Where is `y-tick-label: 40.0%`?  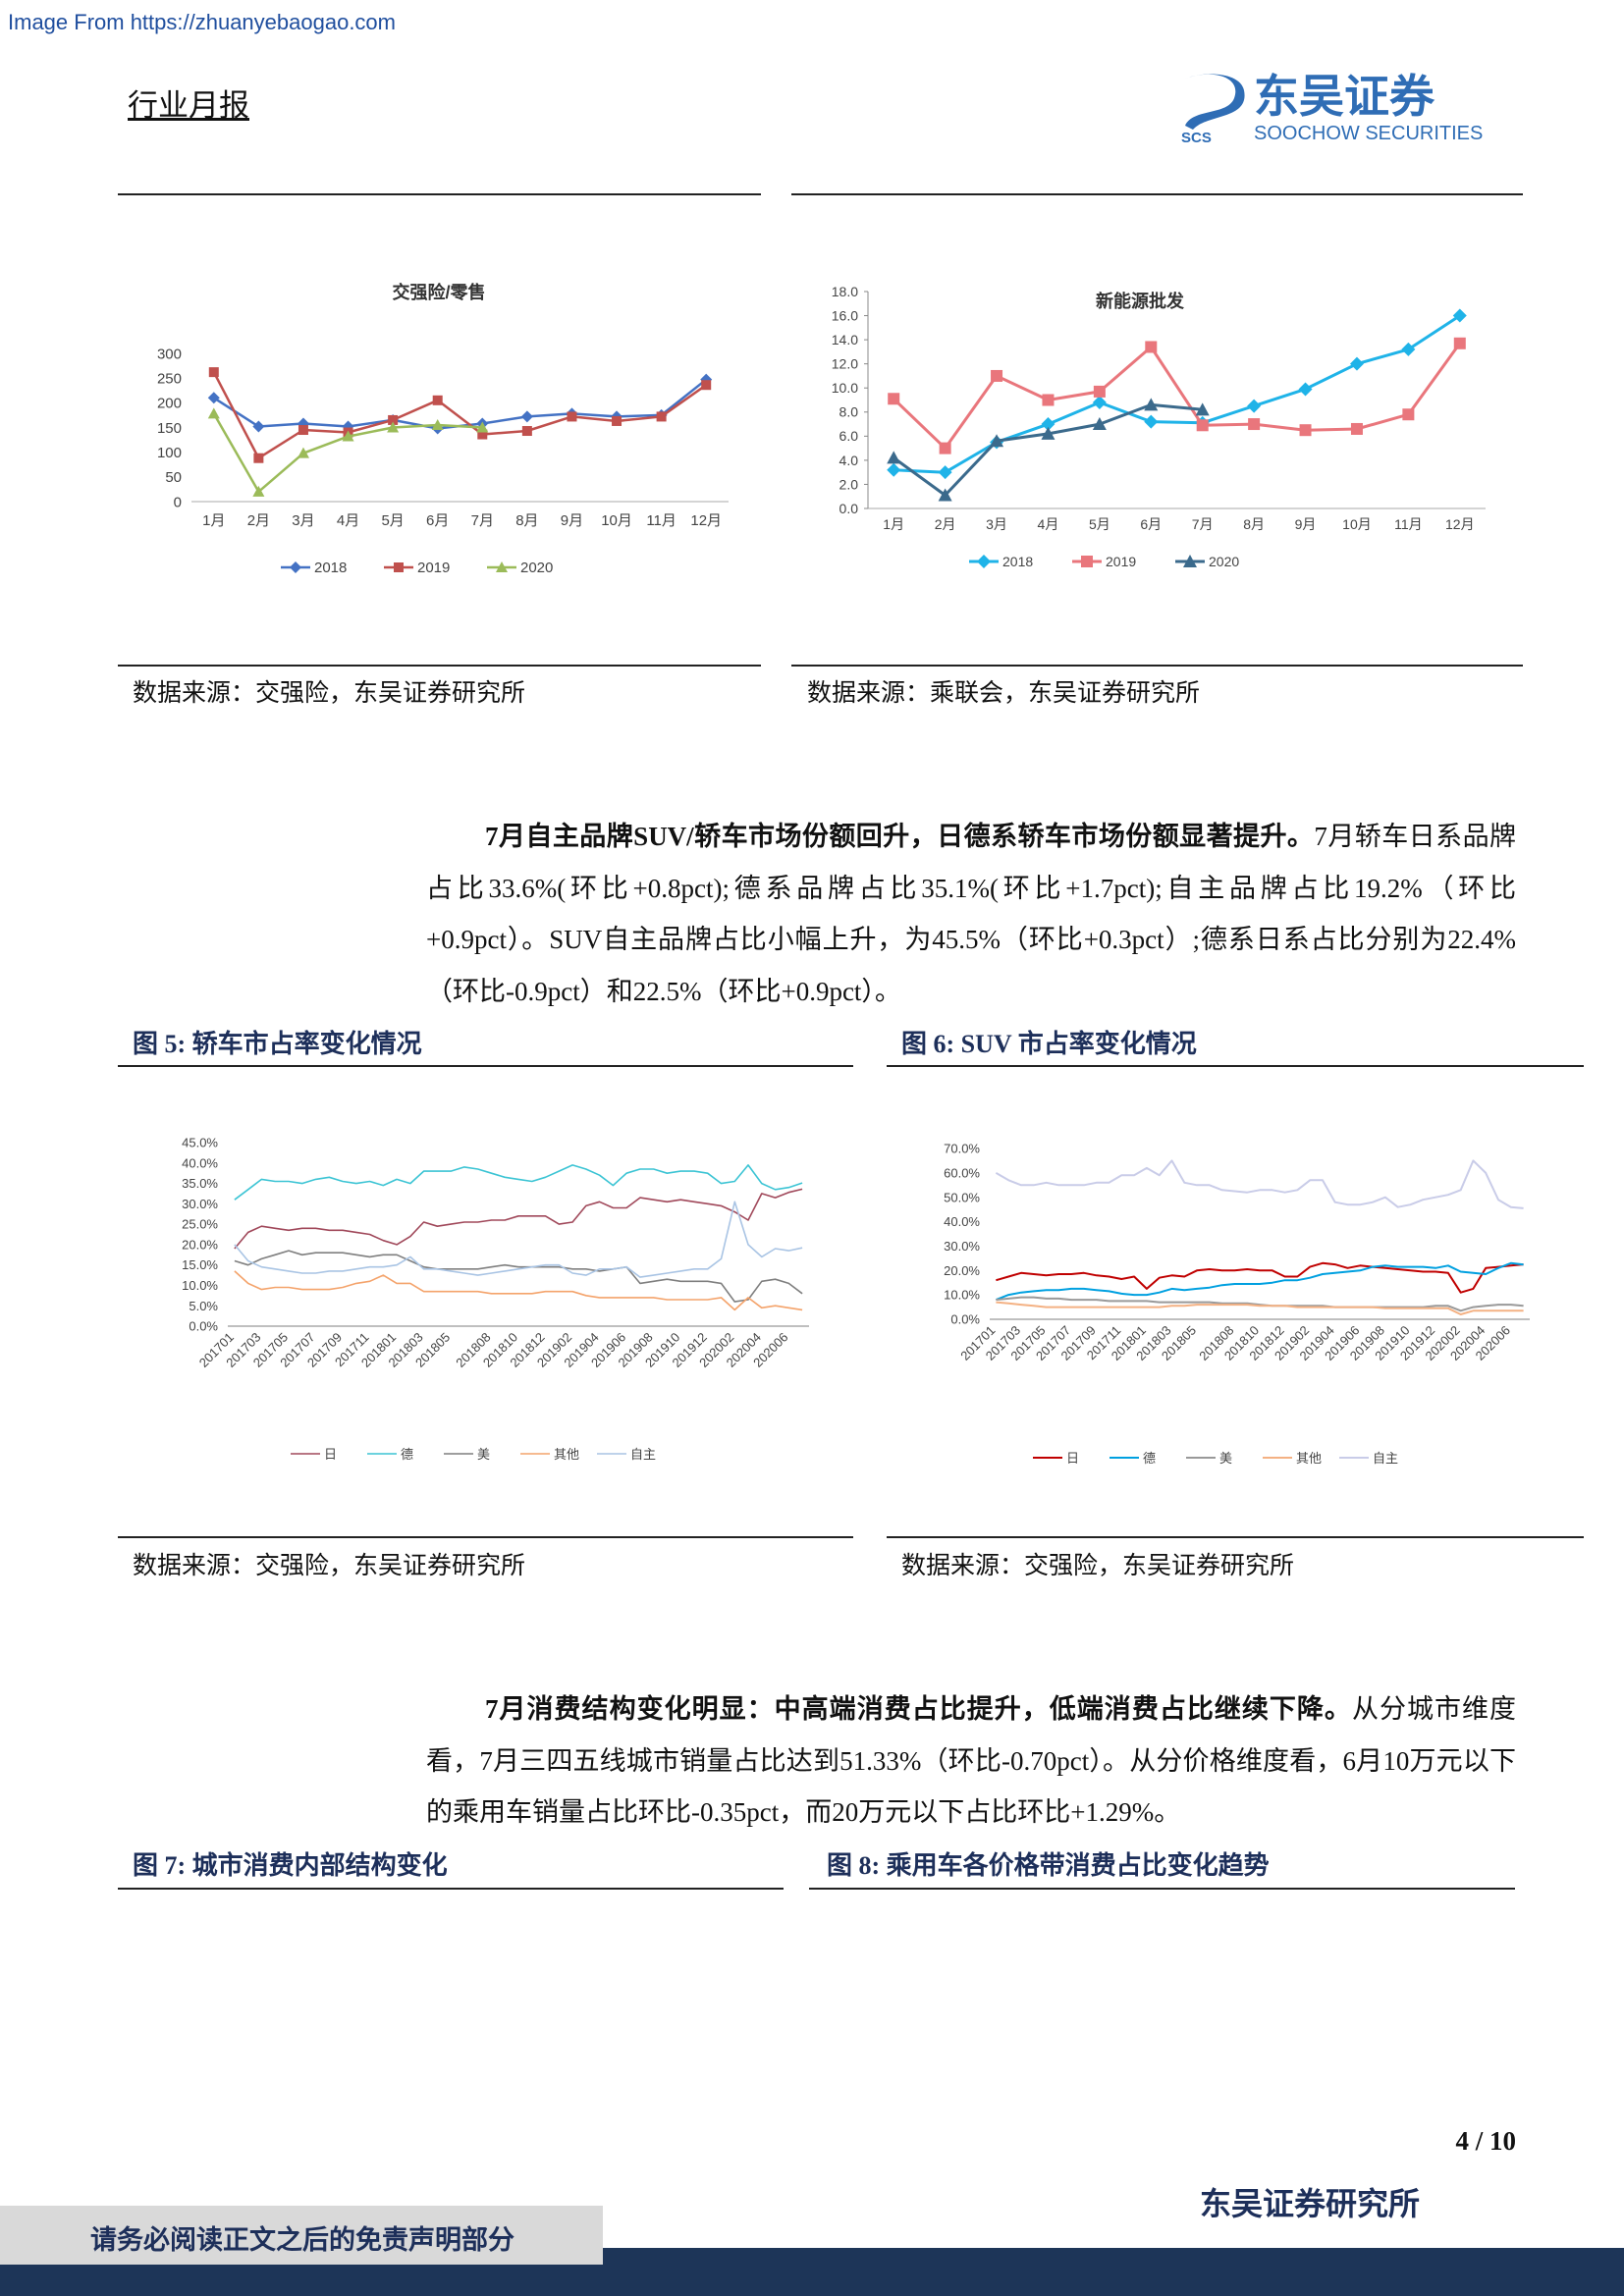
y-tick-label: 40.0% is located at coordinates (200, 1162).